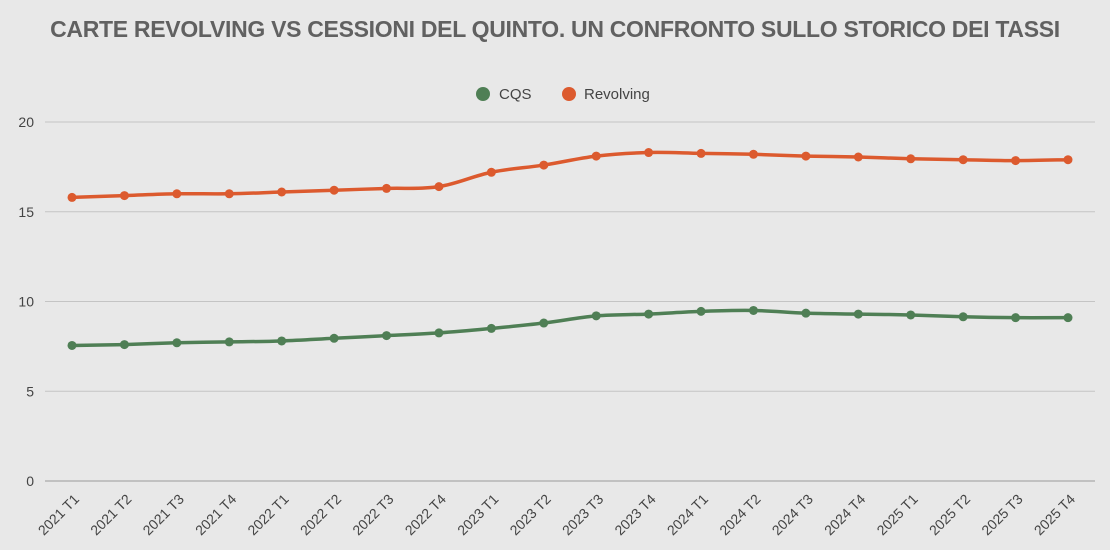 Image resolution: width=1110 pixels, height=550 pixels. Describe the element at coordinates (897, 515) in the screenshot. I see `x-tick-label: 2025 T1` at that location.